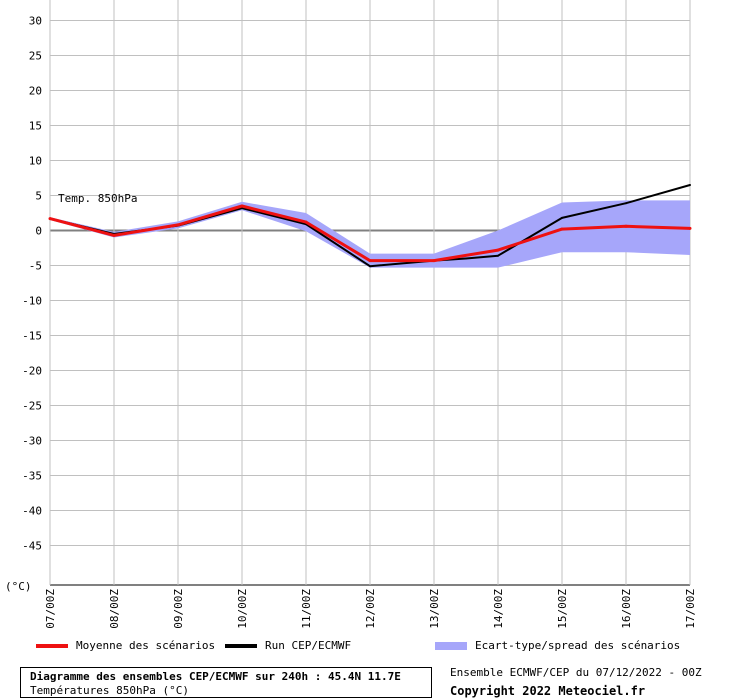 The width and height of the screenshot is (740, 700). What do you see at coordinates (451, 645) in the screenshot?
I see `spread-swatch` at bounding box center [451, 645].